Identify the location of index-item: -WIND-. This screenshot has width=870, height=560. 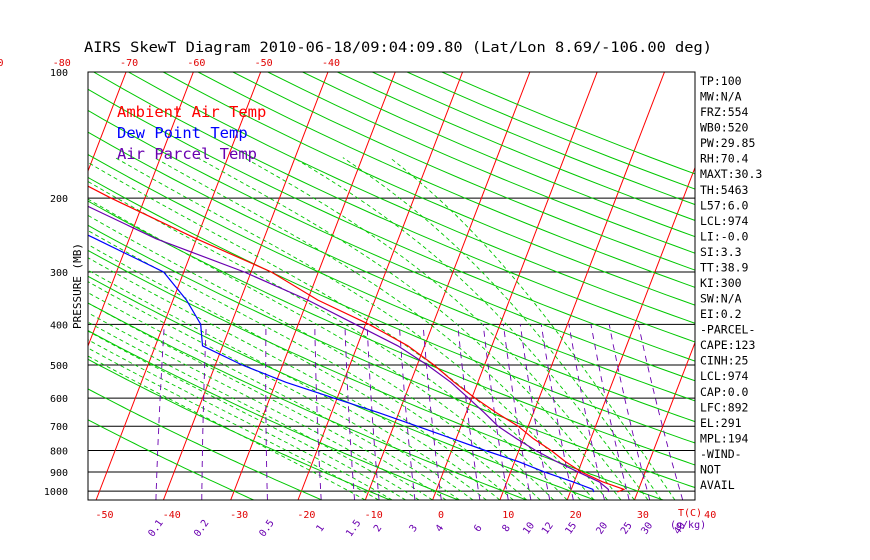
(721, 454).